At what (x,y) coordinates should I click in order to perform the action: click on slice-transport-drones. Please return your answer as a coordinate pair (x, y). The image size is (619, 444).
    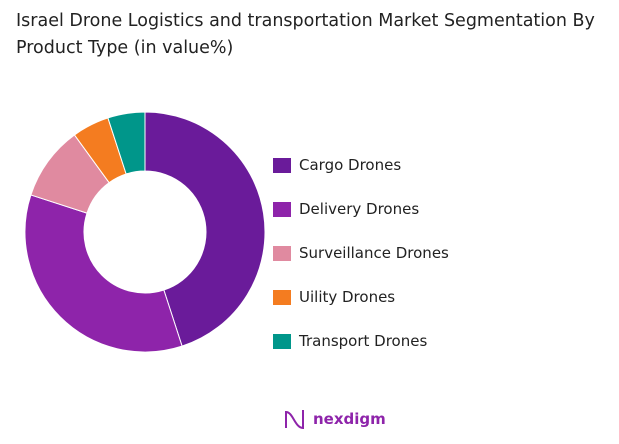
    Looking at the image, I should click on (126, 143).